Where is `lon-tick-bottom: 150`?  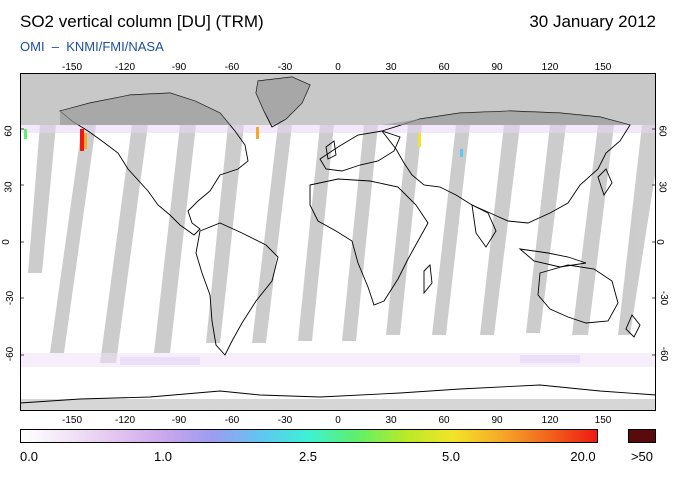 lon-tick-bottom: 150 is located at coordinates (603, 420).